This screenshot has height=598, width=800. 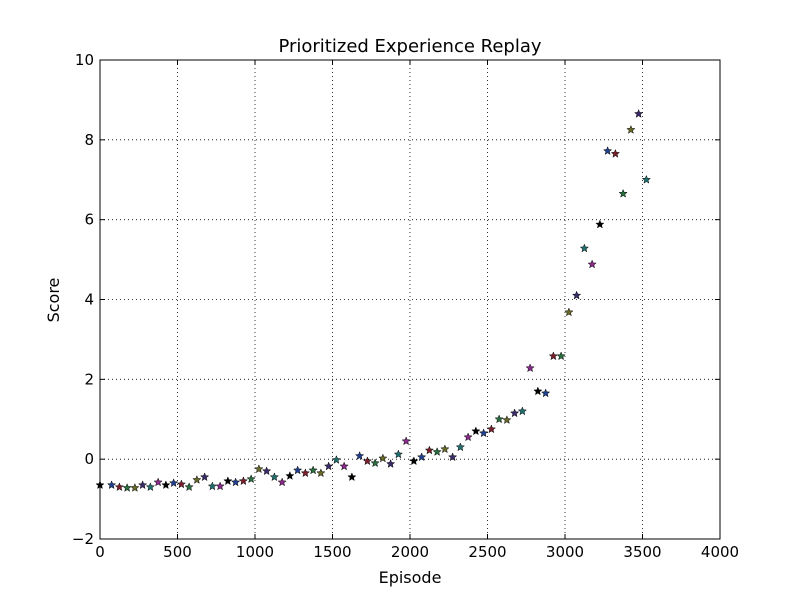 I want to click on x-tick-label: 2000, so click(x=410, y=552).